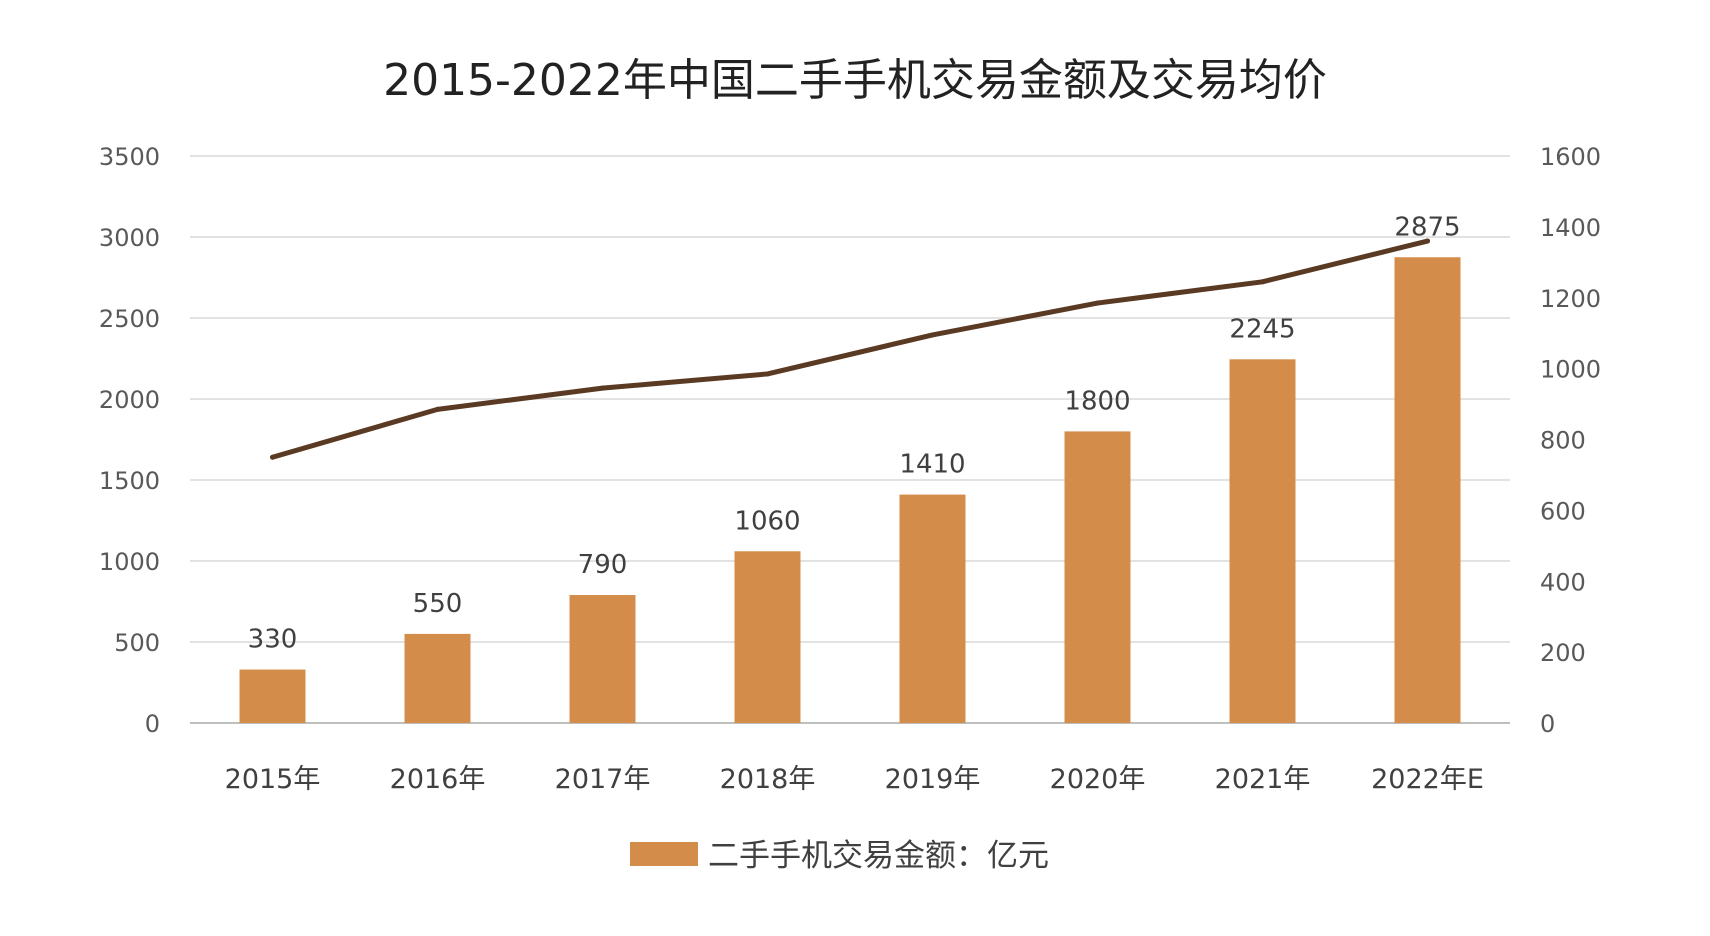 This screenshot has height=936, width=1710. What do you see at coordinates (1547, 724) in the screenshot?
I see `right-tick-label: 0` at bounding box center [1547, 724].